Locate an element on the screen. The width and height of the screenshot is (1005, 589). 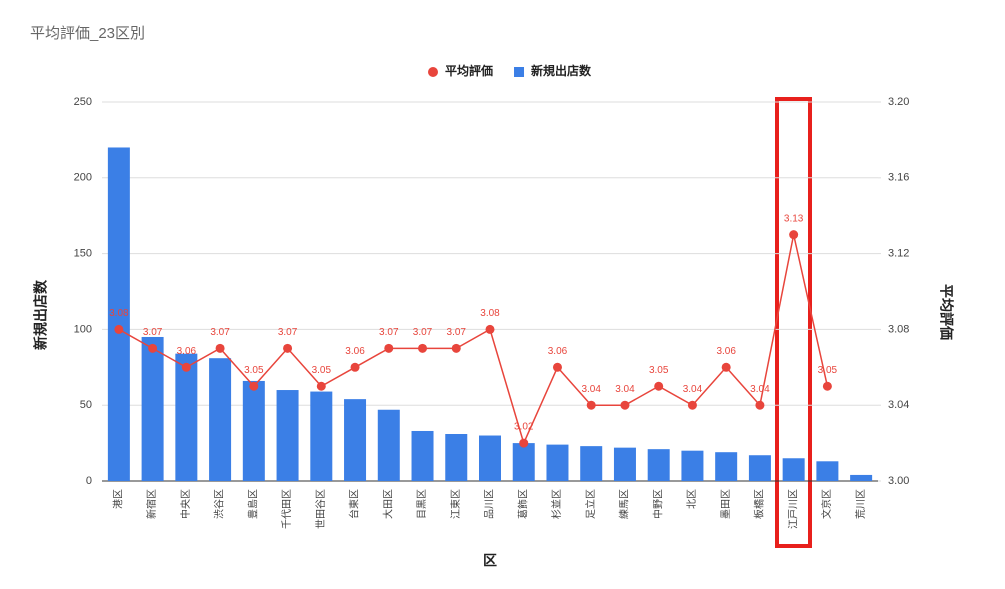
x-tick-label: 墨田区 is located at coordinates (726, 504).